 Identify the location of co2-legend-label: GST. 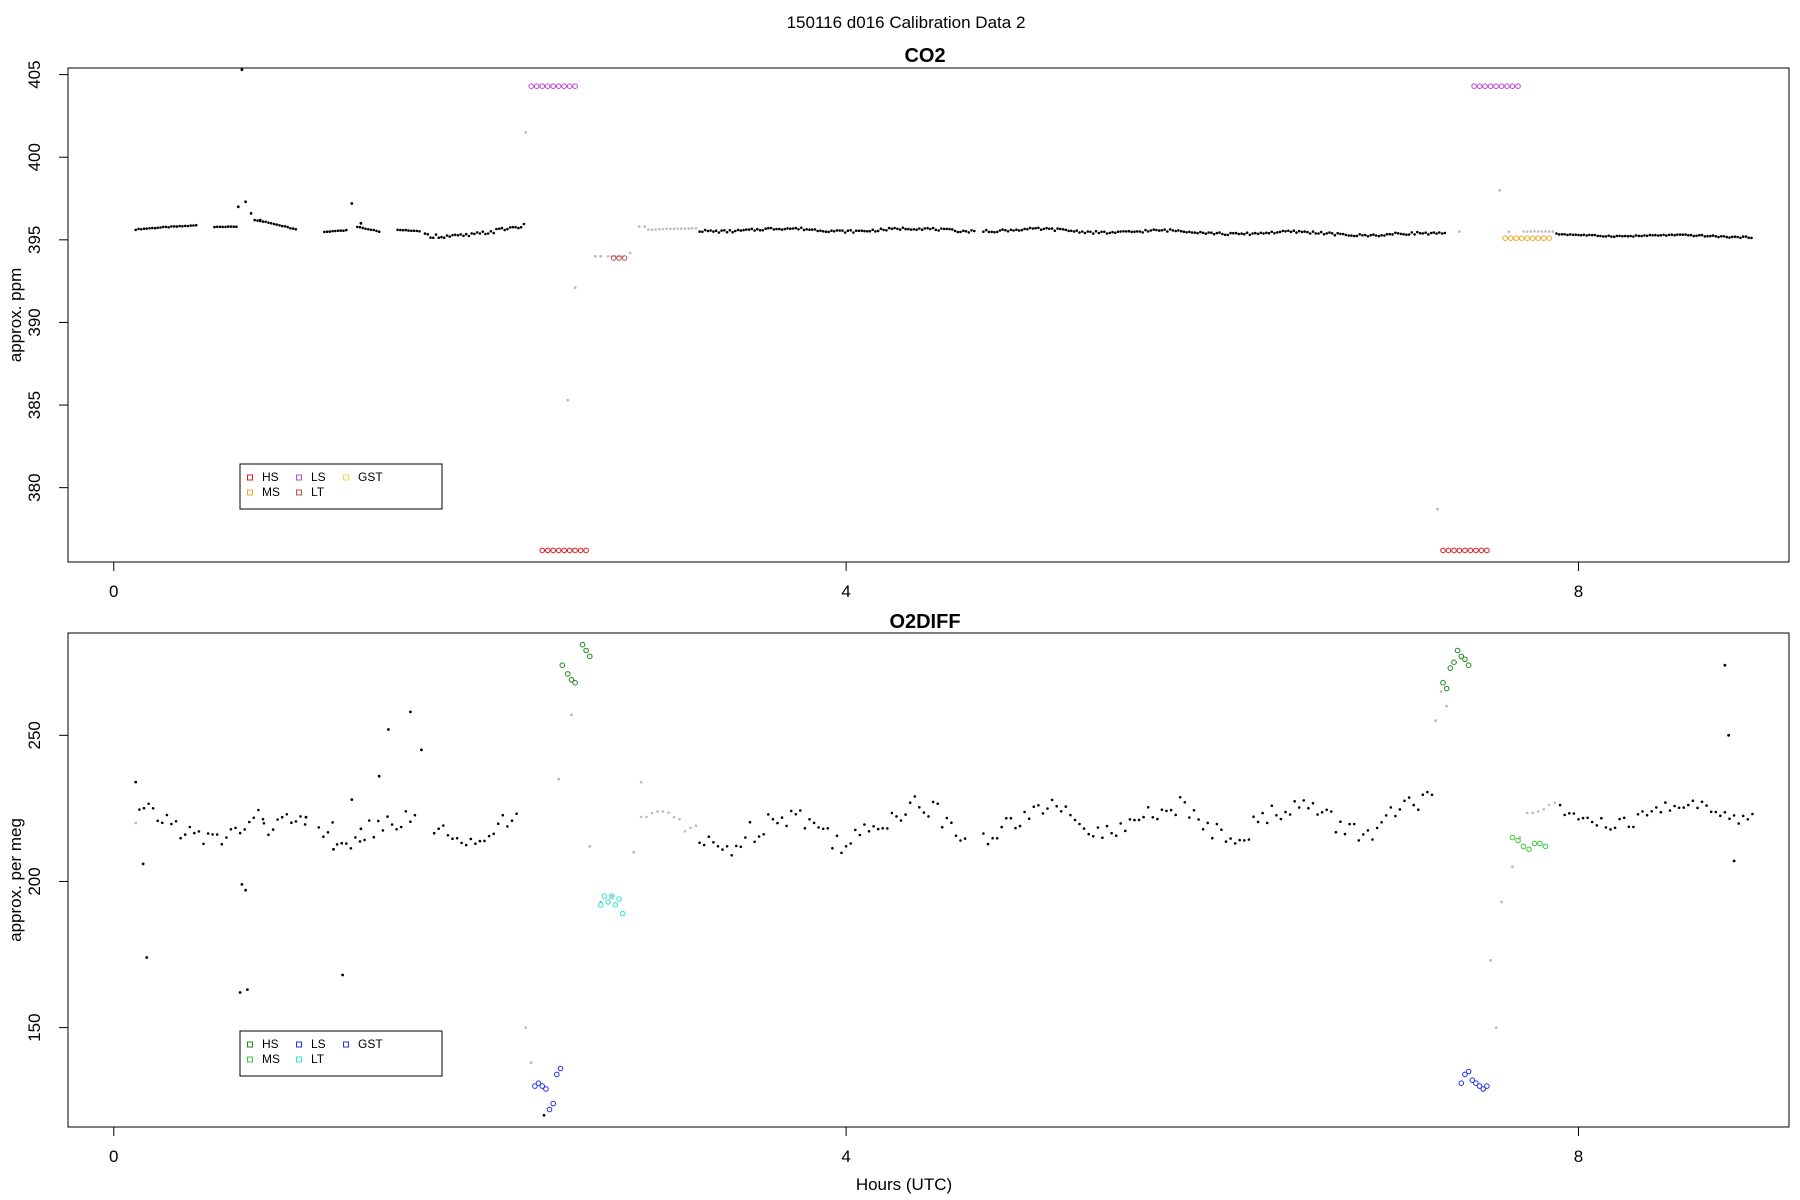
(370, 477).